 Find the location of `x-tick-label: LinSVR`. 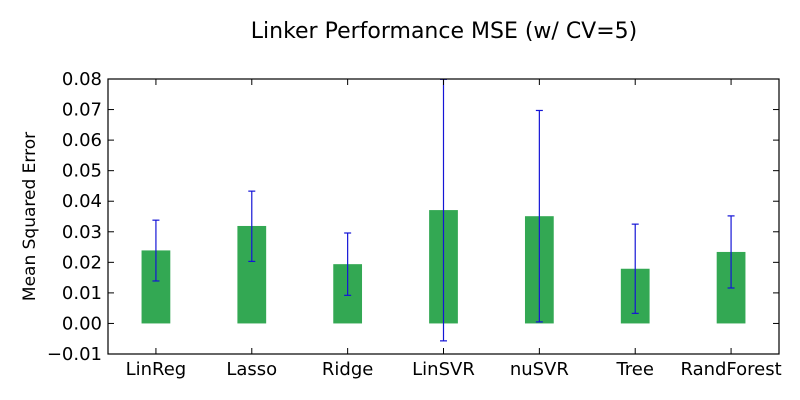

x-tick-label: LinSVR is located at coordinates (443, 369).